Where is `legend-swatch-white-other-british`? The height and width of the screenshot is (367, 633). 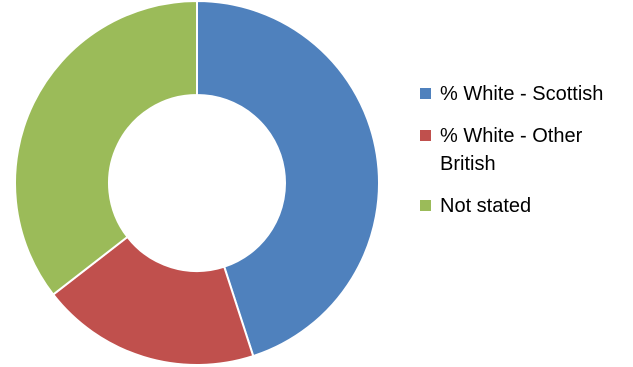 legend-swatch-white-other-british is located at coordinates (425, 135).